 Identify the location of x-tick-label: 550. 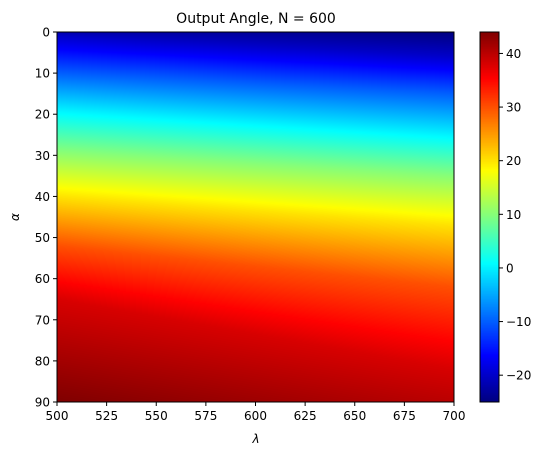
(156, 416).